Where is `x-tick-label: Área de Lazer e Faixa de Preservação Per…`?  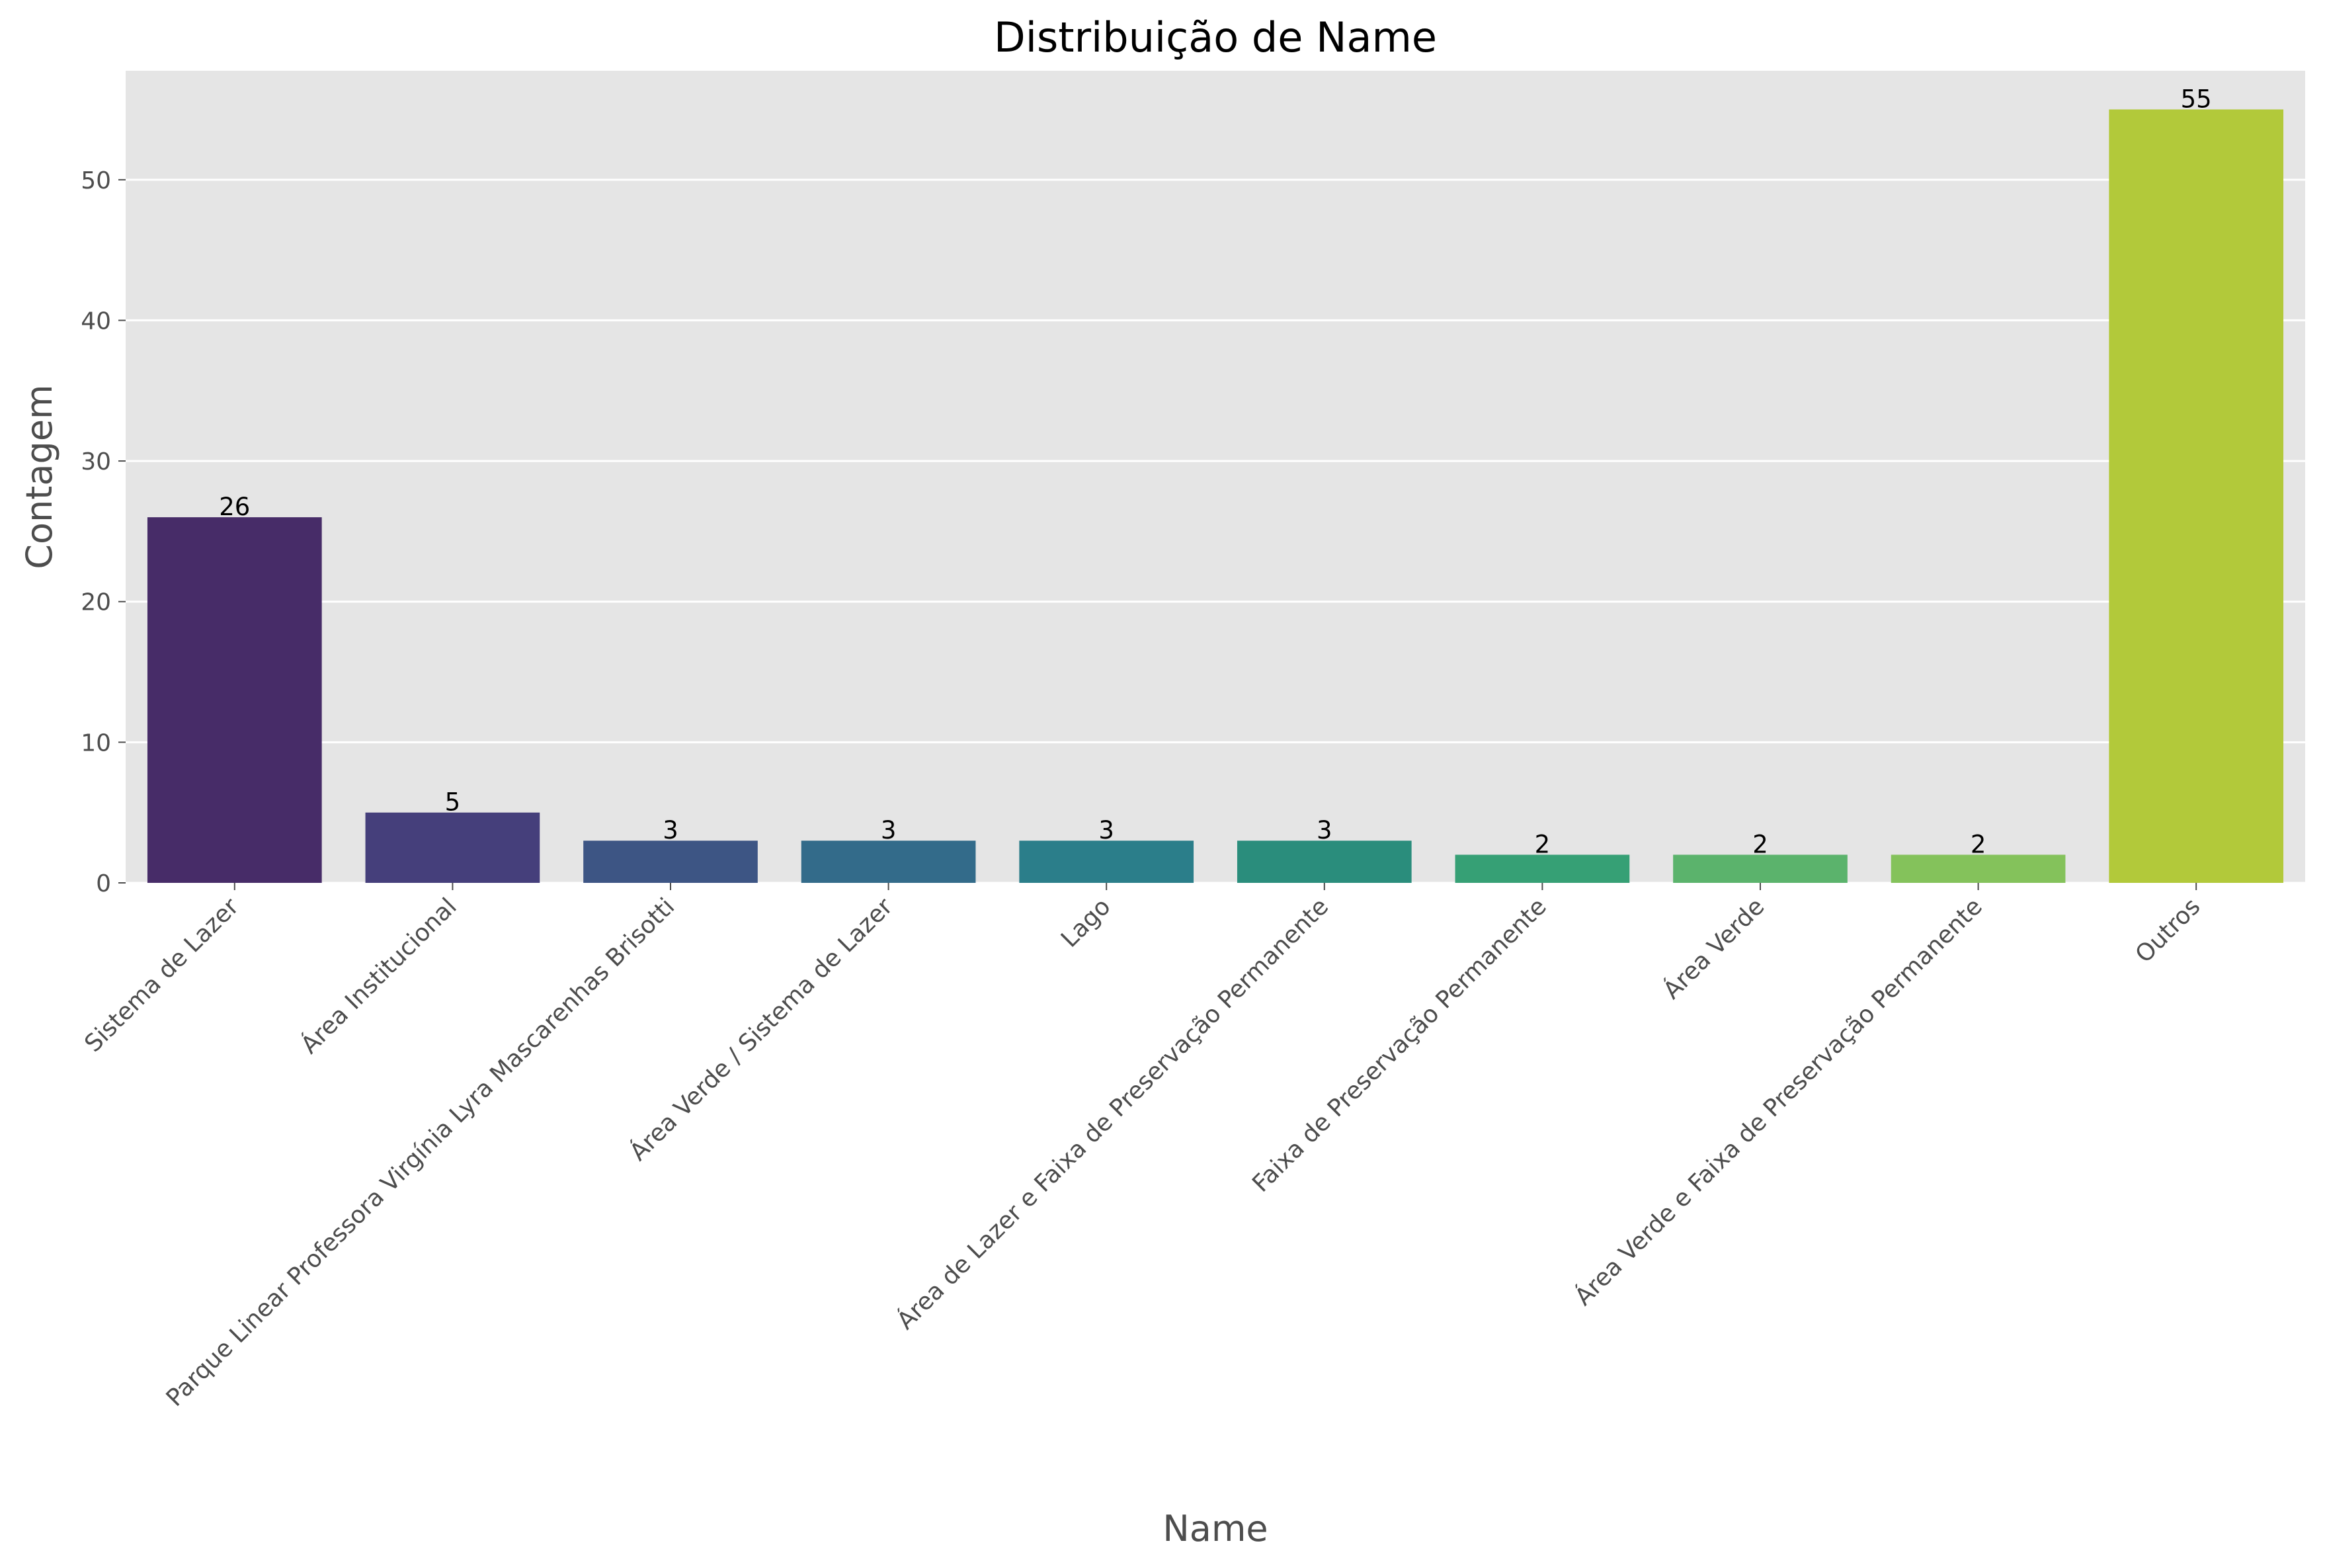 x-tick-label: Área de Lazer e Faixa de Preservação Per… is located at coordinates (1112, 1114).